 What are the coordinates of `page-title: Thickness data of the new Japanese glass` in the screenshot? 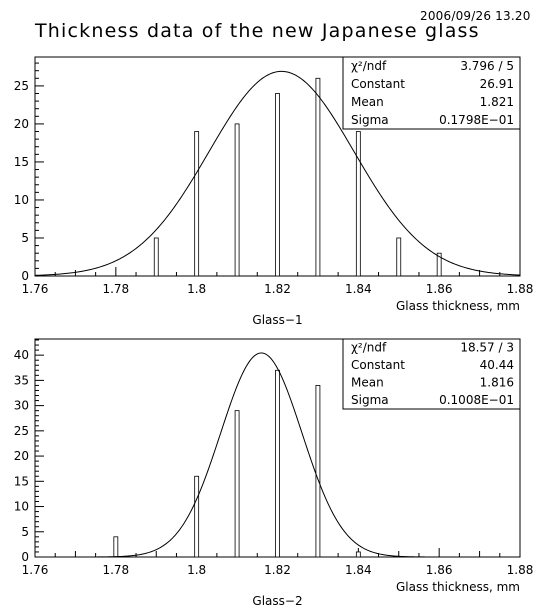 It's located at (257, 31).